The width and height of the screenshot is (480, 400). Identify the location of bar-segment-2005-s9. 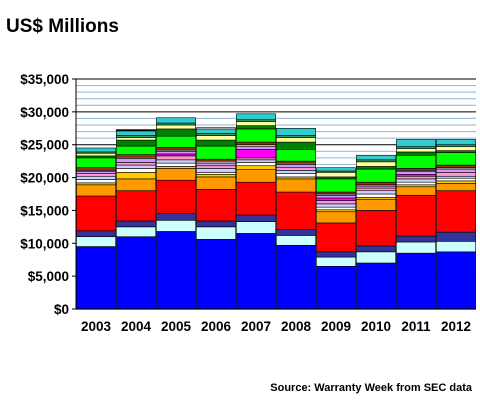
(176, 158).